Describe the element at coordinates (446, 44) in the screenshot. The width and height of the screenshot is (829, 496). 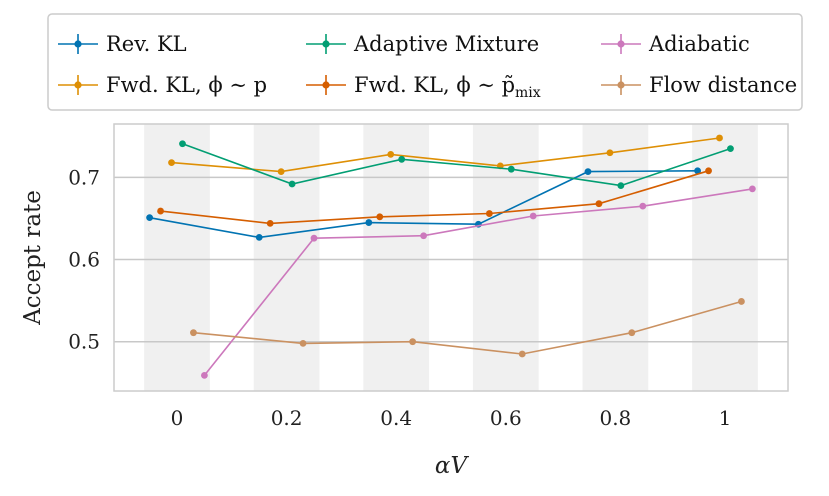
I see `legend-label: Adaptive Mixture` at that location.